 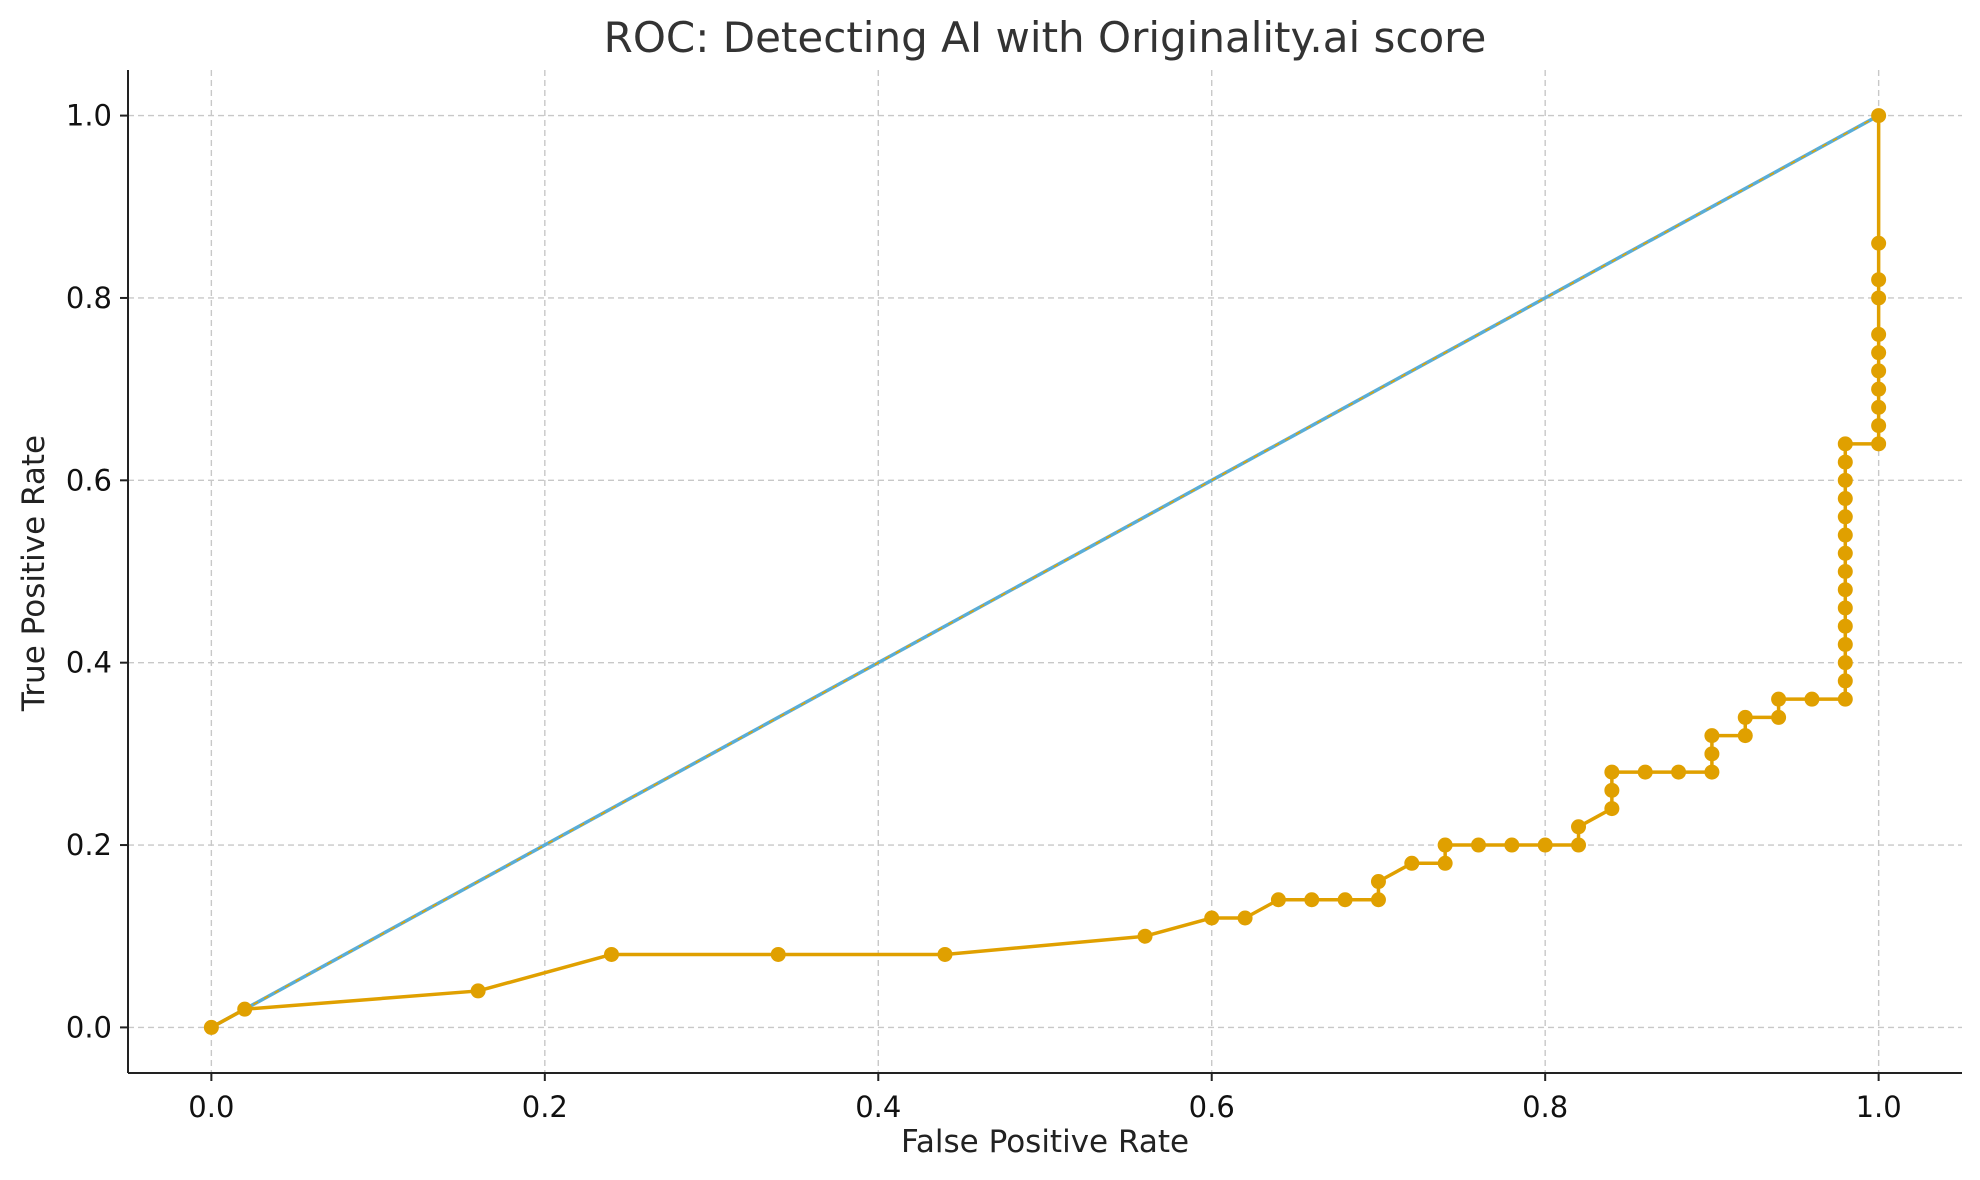 What do you see at coordinates (211, 1107) in the screenshot?
I see `x-tick-label: 0.0` at bounding box center [211, 1107].